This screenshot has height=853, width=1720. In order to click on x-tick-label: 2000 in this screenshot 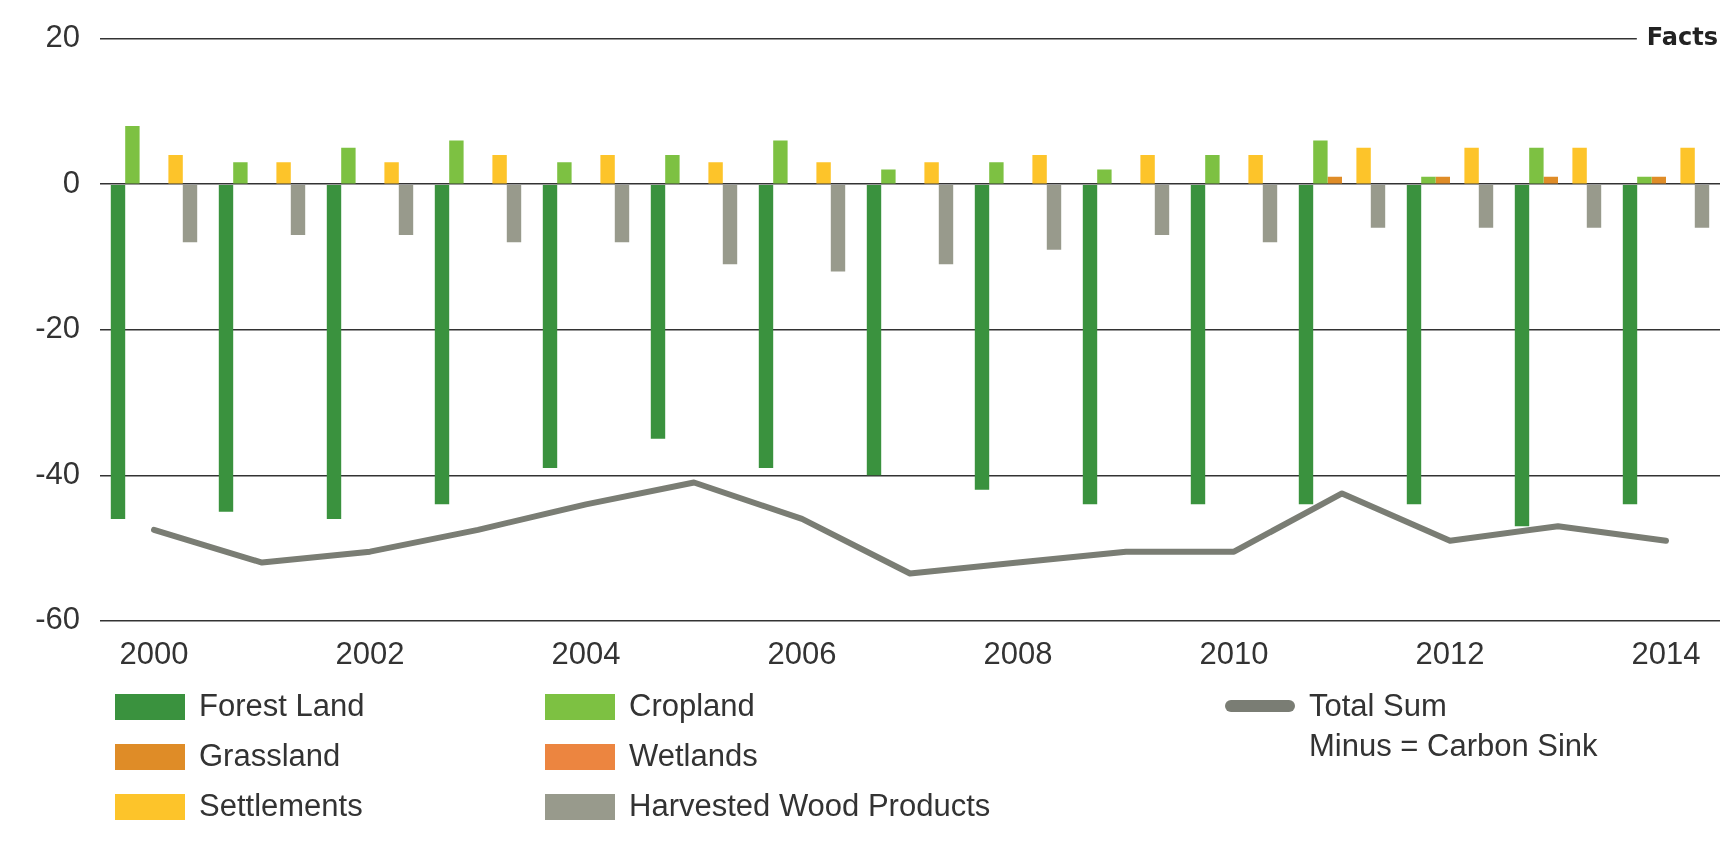, I will do `click(154, 653)`.